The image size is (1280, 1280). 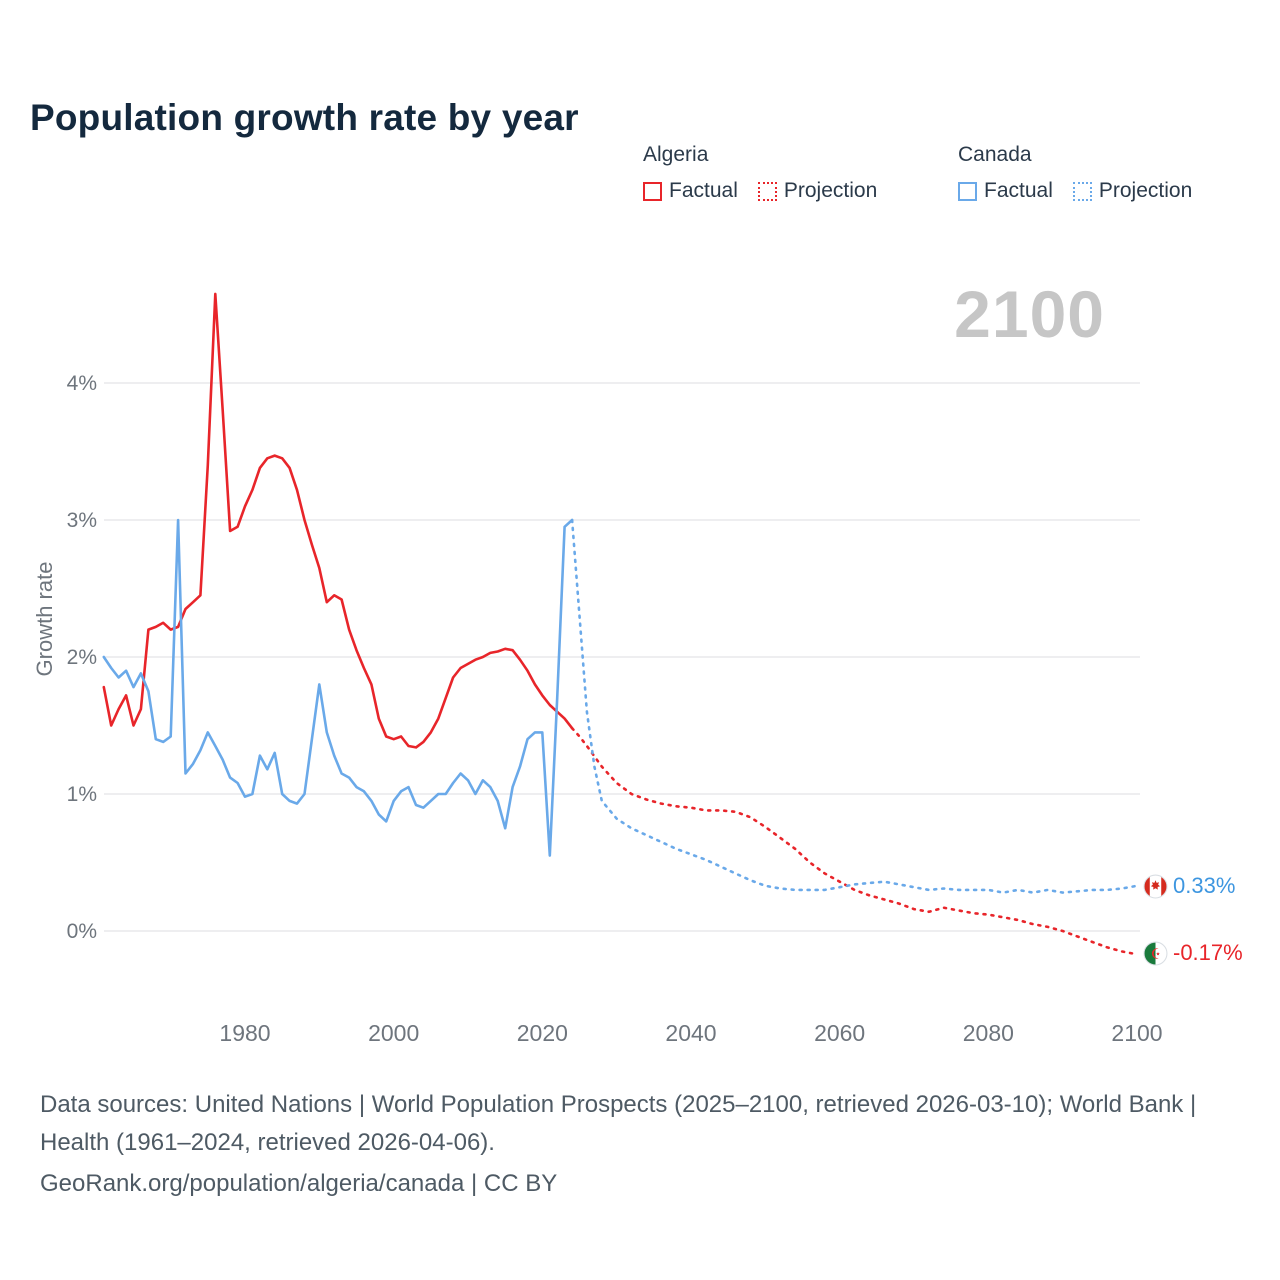 I want to click on algeria-factual-swatch-icon, so click(x=652, y=191).